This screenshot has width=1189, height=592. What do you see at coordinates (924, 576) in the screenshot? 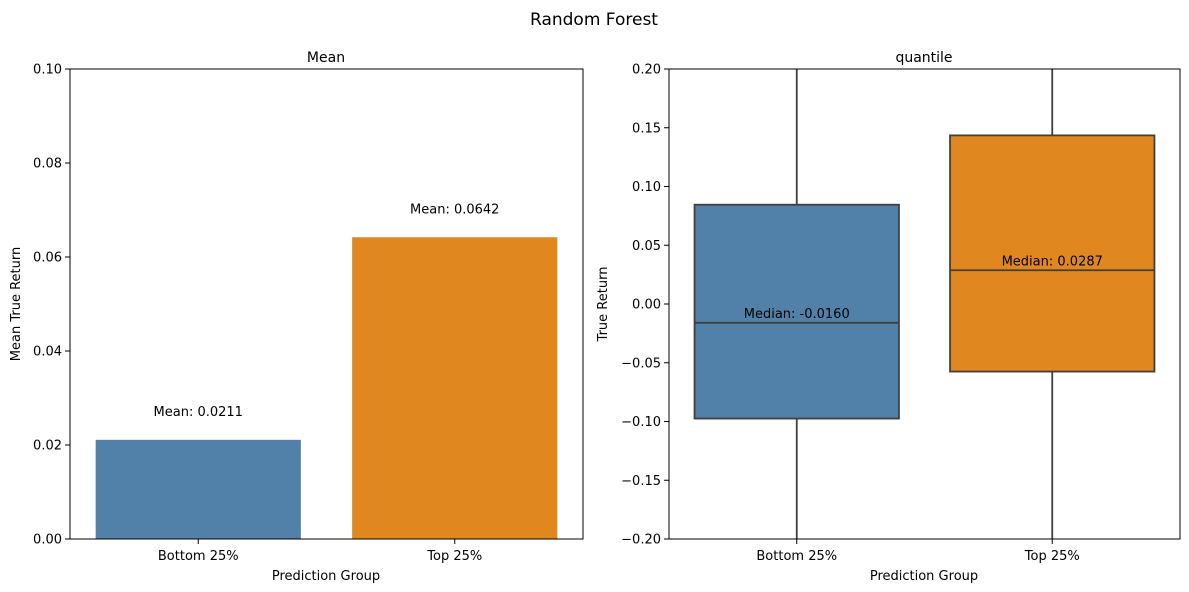
I see `quantile-chart-xlabel: Prediction Group` at bounding box center [924, 576].